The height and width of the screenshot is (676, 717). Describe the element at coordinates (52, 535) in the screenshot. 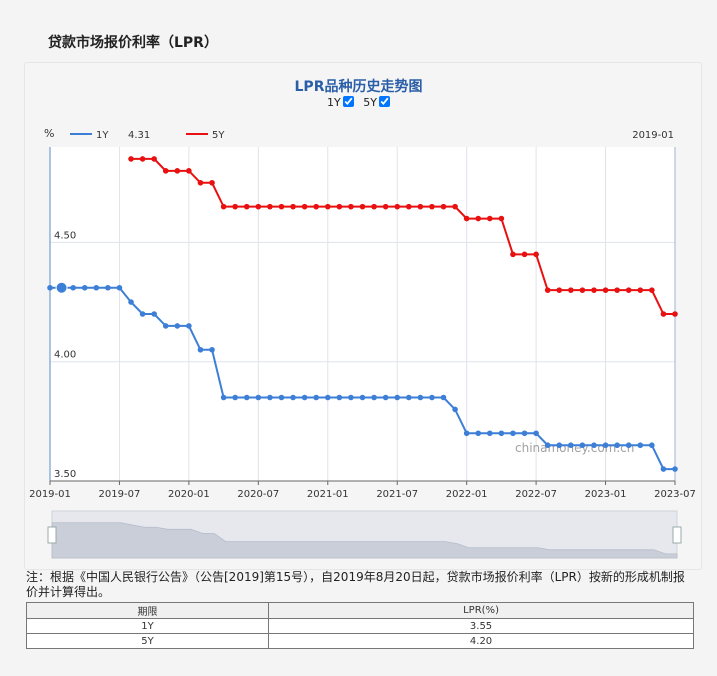

I see `slider-handle-left` at that location.